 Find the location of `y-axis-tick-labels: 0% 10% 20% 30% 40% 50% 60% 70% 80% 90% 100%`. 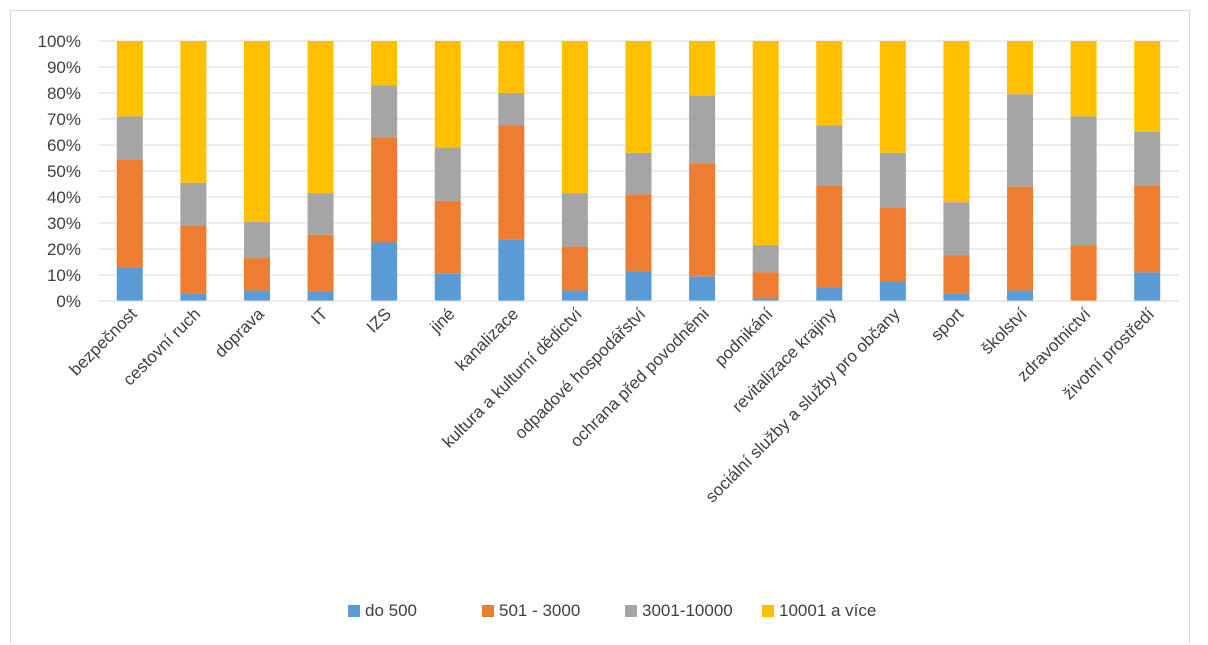

y-axis-tick-labels: 0% 10% 20% 30% 40% 50% 60% 70% 80% 90% 100% is located at coordinates (59, 171).